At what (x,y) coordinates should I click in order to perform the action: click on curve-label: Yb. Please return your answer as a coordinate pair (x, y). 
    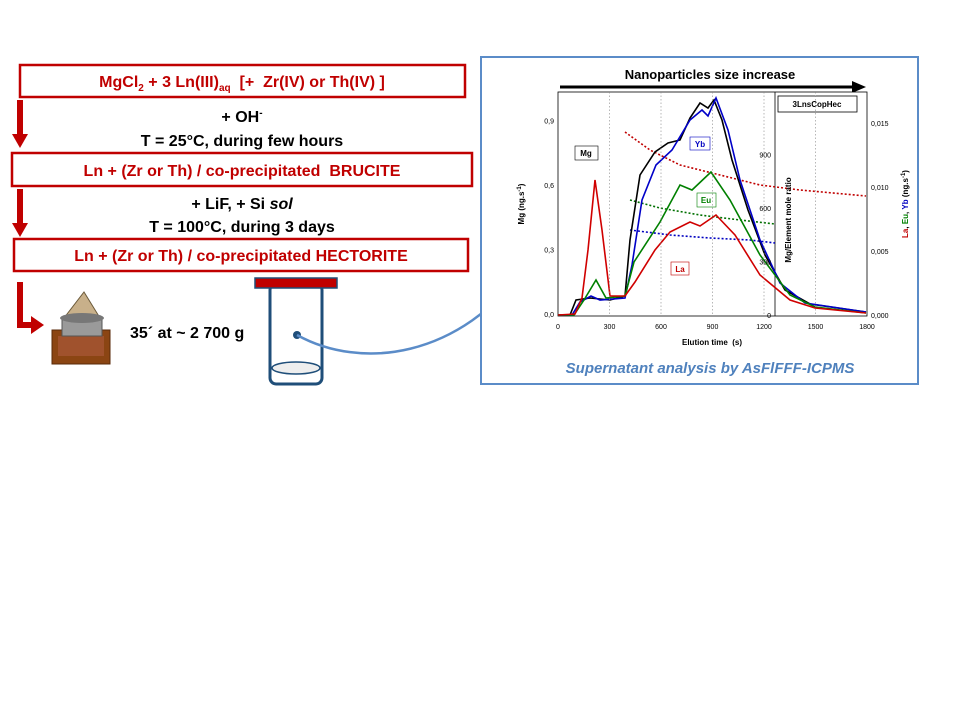
    Looking at the image, I should click on (700, 144).